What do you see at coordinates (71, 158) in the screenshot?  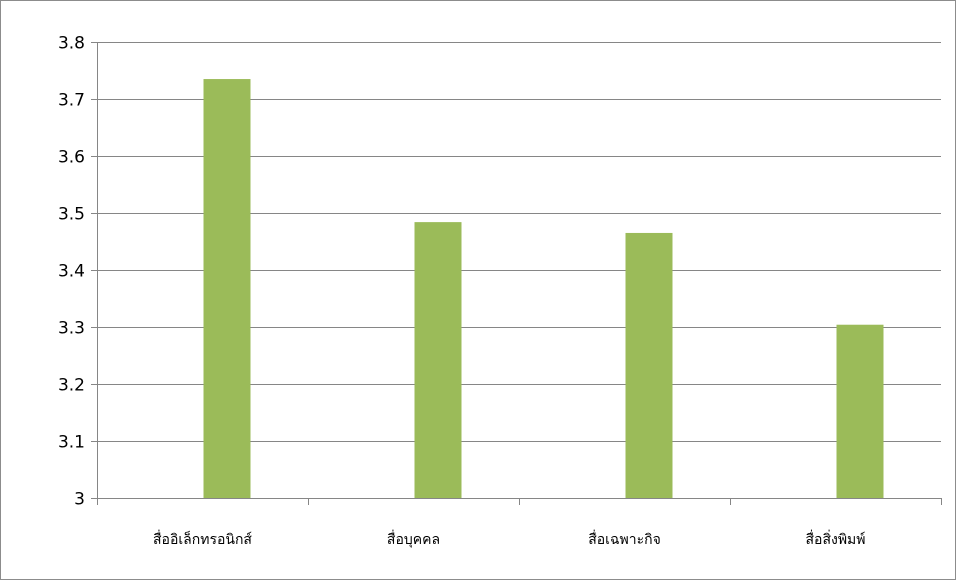 I see `y-tick-label: 3.6` at bounding box center [71, 158].